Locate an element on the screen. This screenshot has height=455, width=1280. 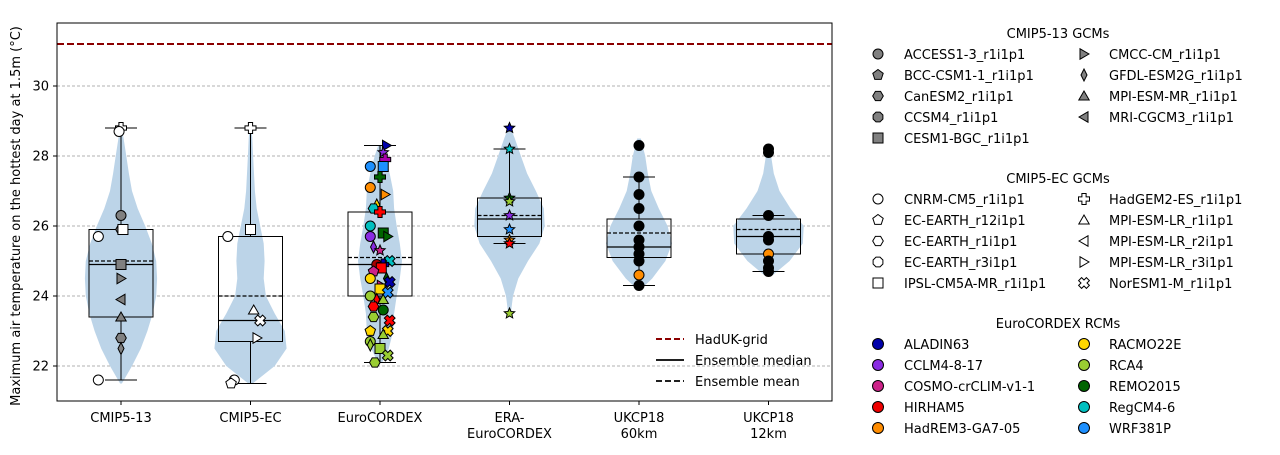
legend-entry-label: CCSM4_r1i1p1 is located at coordinates (951, 118).